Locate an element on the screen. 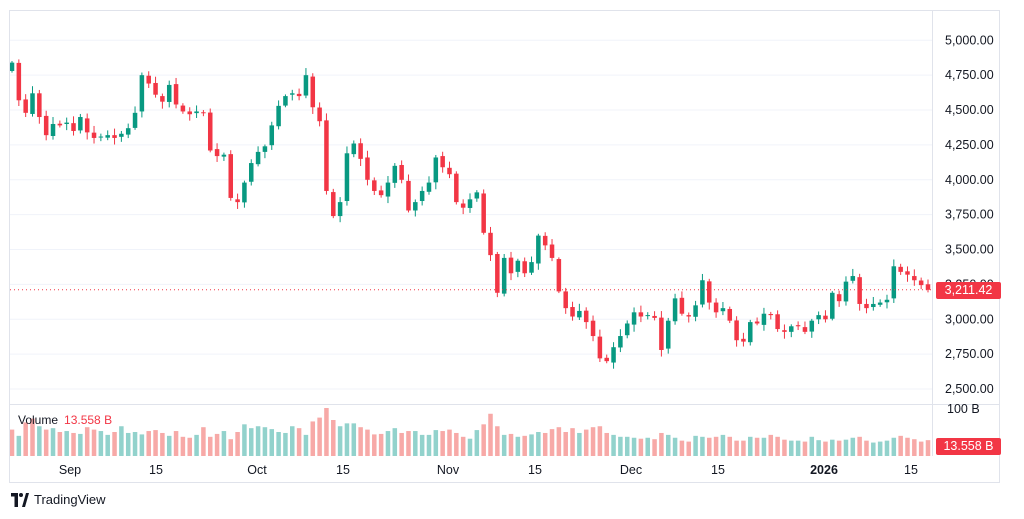 This screenshot has width=1024, height=519. y-tick-label: 4,000.00 is located at coordinates (969, 180).